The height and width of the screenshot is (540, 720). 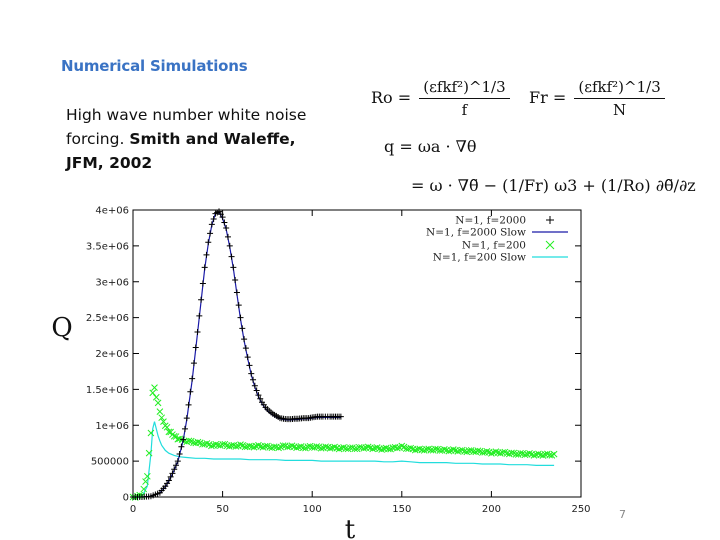 What do you see at coordinates (553, 185) in the screenshot?
I see `pv-equation-line2: = ω · ∇θ̃ − (1/Fr) ω3 + (1/Ro) ∂θ̃/∂z` at bounding box center [553, 185].